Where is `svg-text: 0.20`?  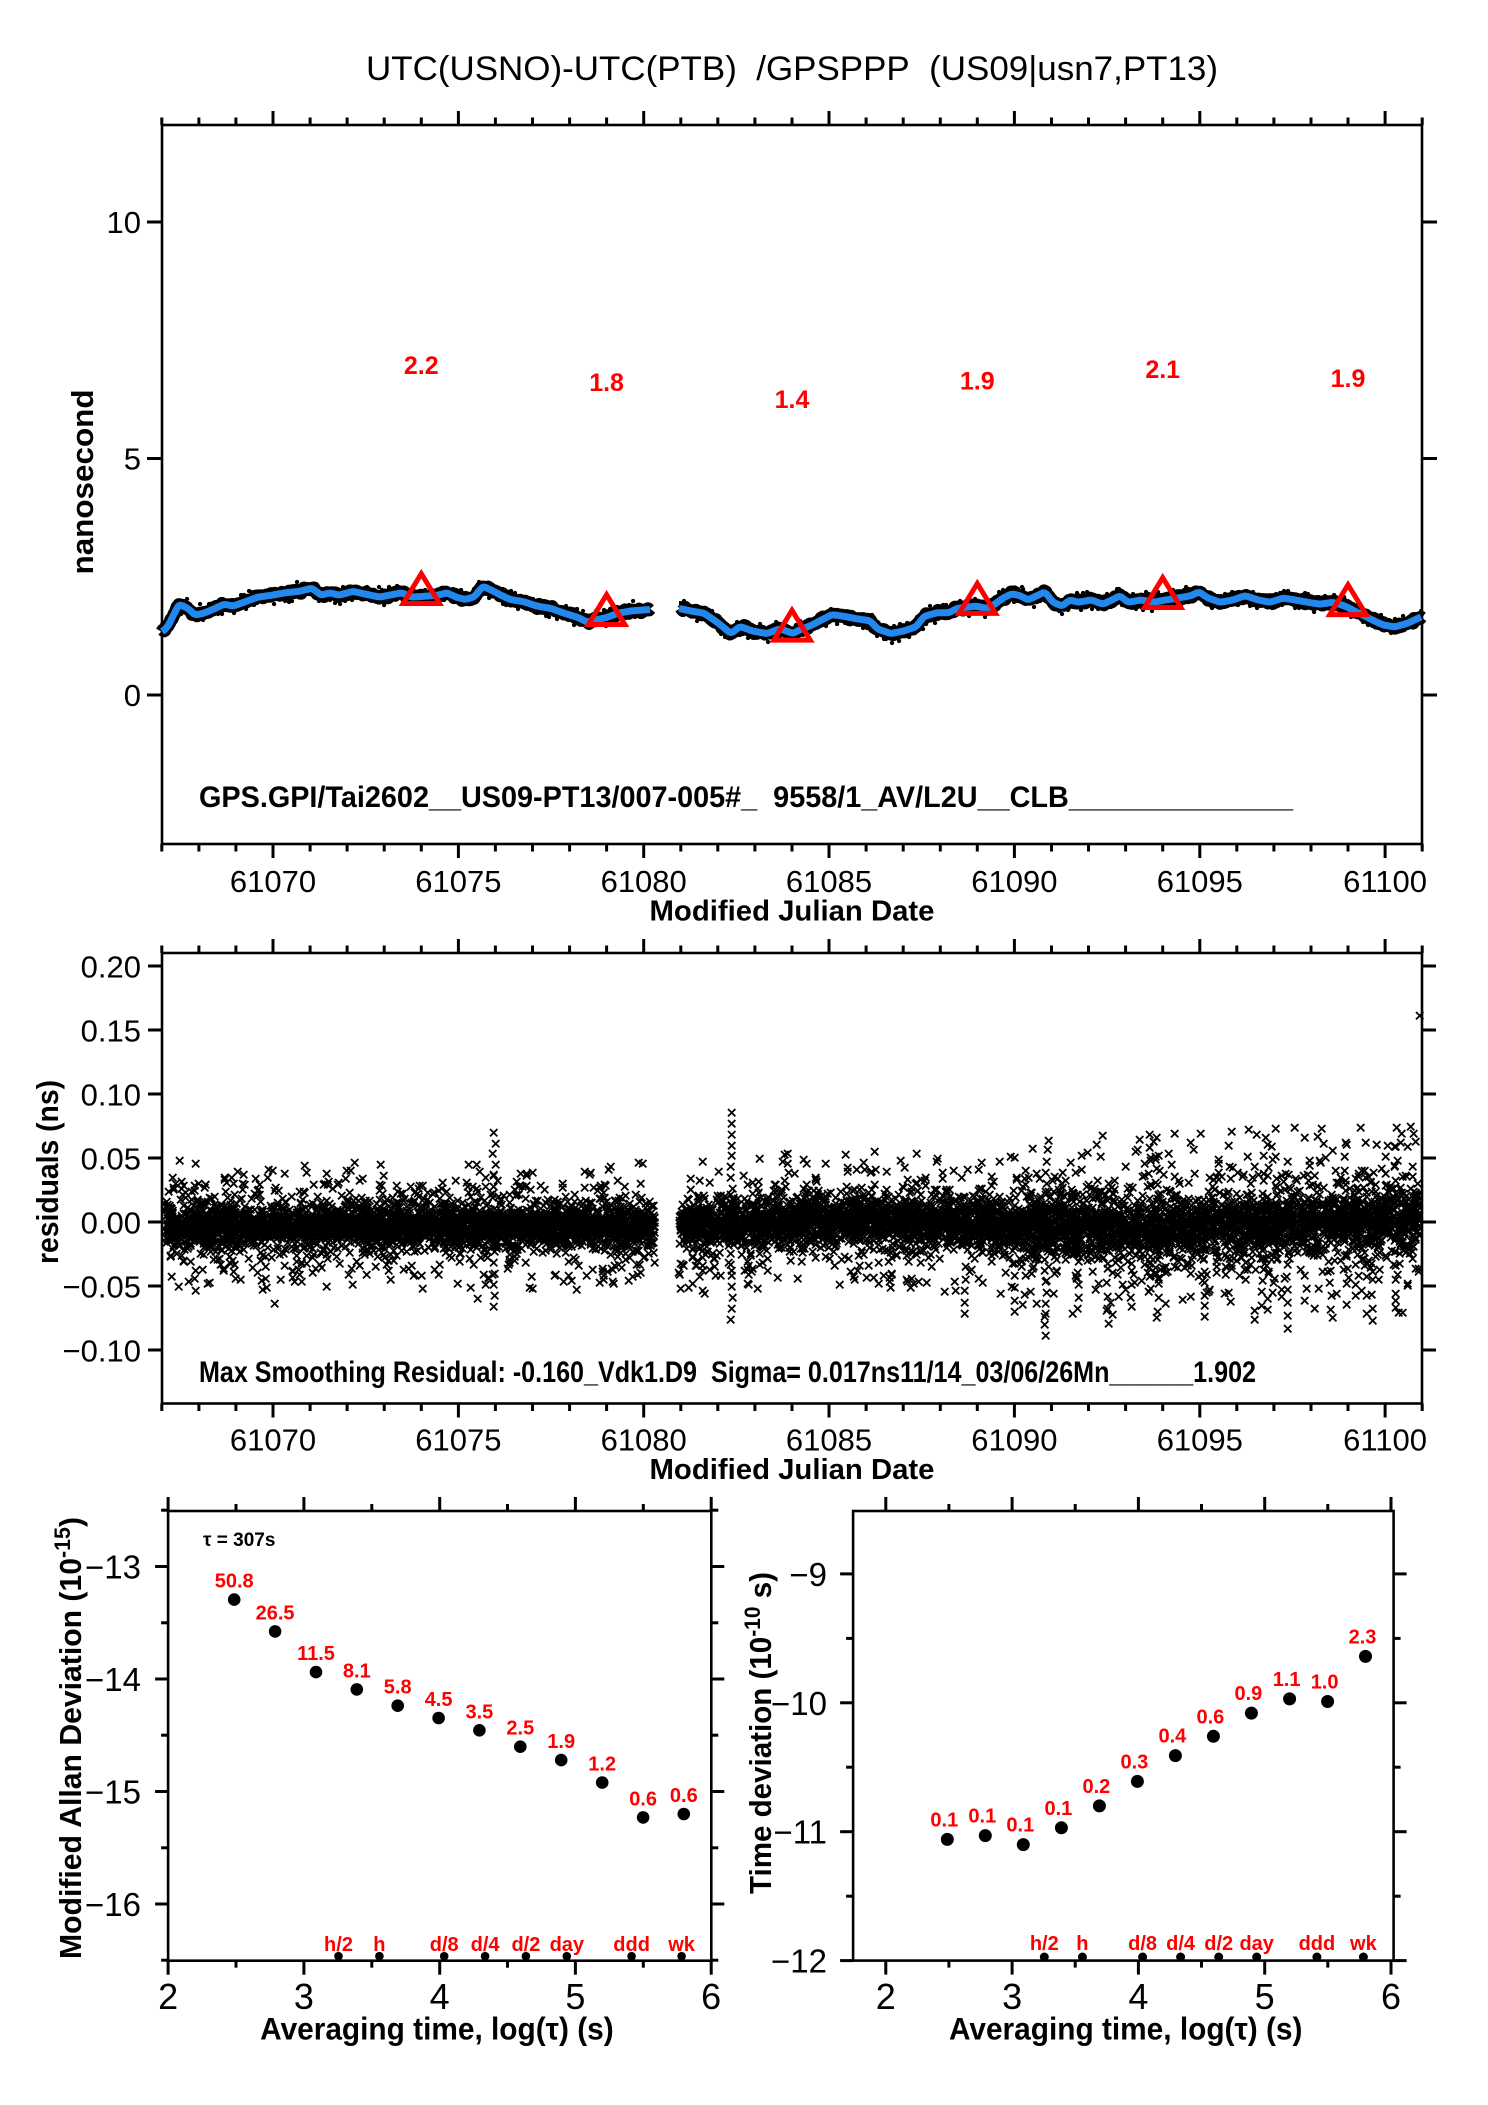
svg-text: 0.20 is located at coordinates (111, 967).